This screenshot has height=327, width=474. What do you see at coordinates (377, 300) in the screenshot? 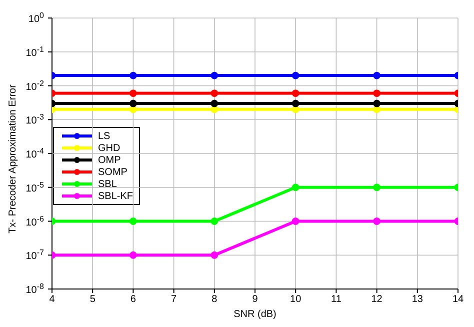
I see `x-tick-label: 12` at bounding box center [377, 300].